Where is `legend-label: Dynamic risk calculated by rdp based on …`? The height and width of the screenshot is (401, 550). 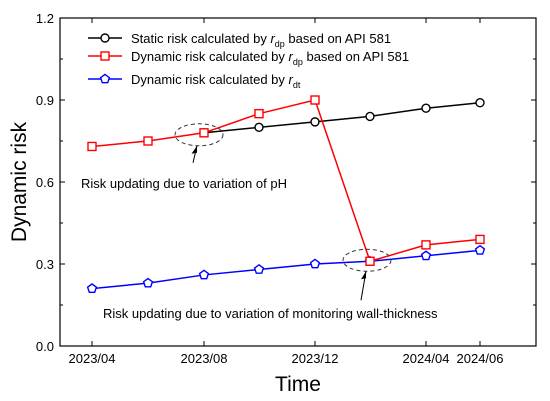 legend-label: Dynamic risk calculated by rdp based on … is located at coordinates (270, 58).